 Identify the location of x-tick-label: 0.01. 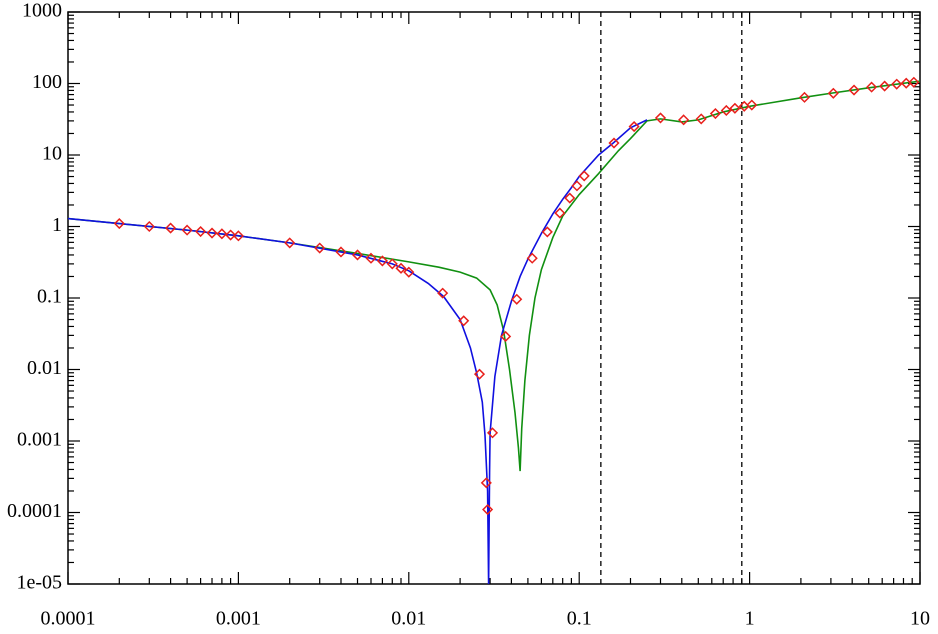
(408, 619).